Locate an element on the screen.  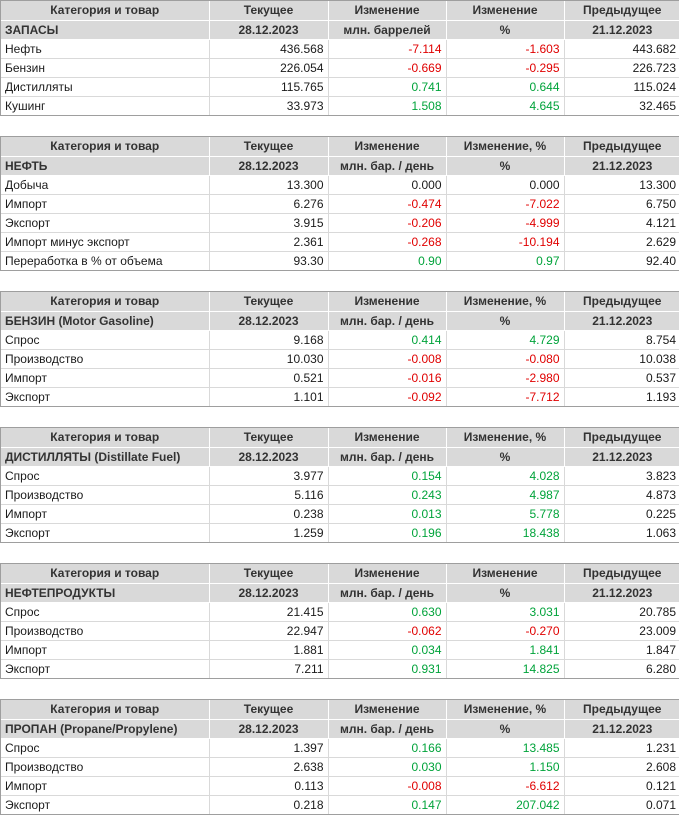
change-value: 0.931 is located at coordinates (387, 668).